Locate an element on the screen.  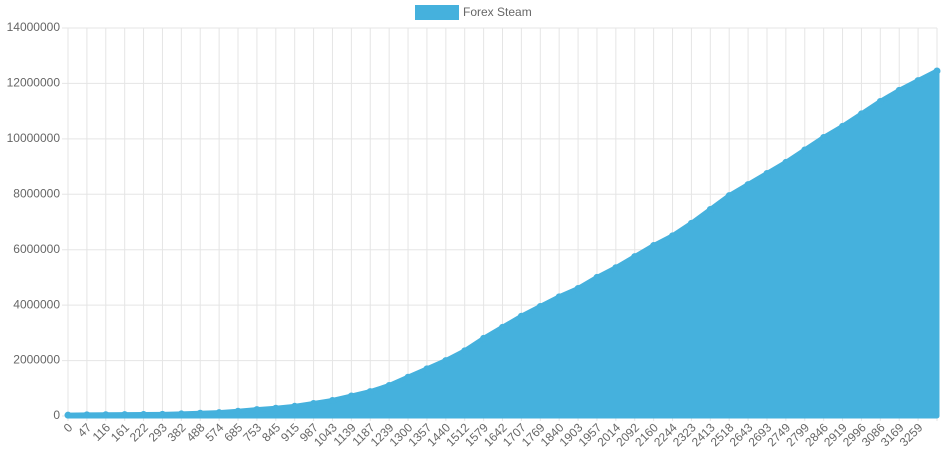
y-tick-label: 14000000 is located at coordinates (34, 27).